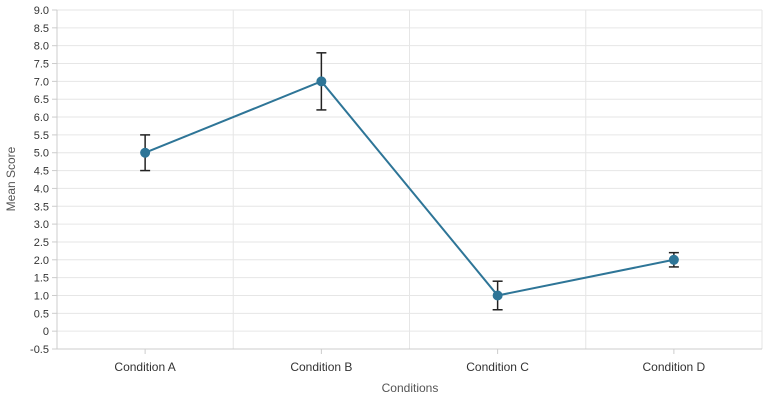 The image size is (769, 400). Describe the element at coordinates (41, 225) in the screenshot. I see `y-tick-label: 3.0` at that location.